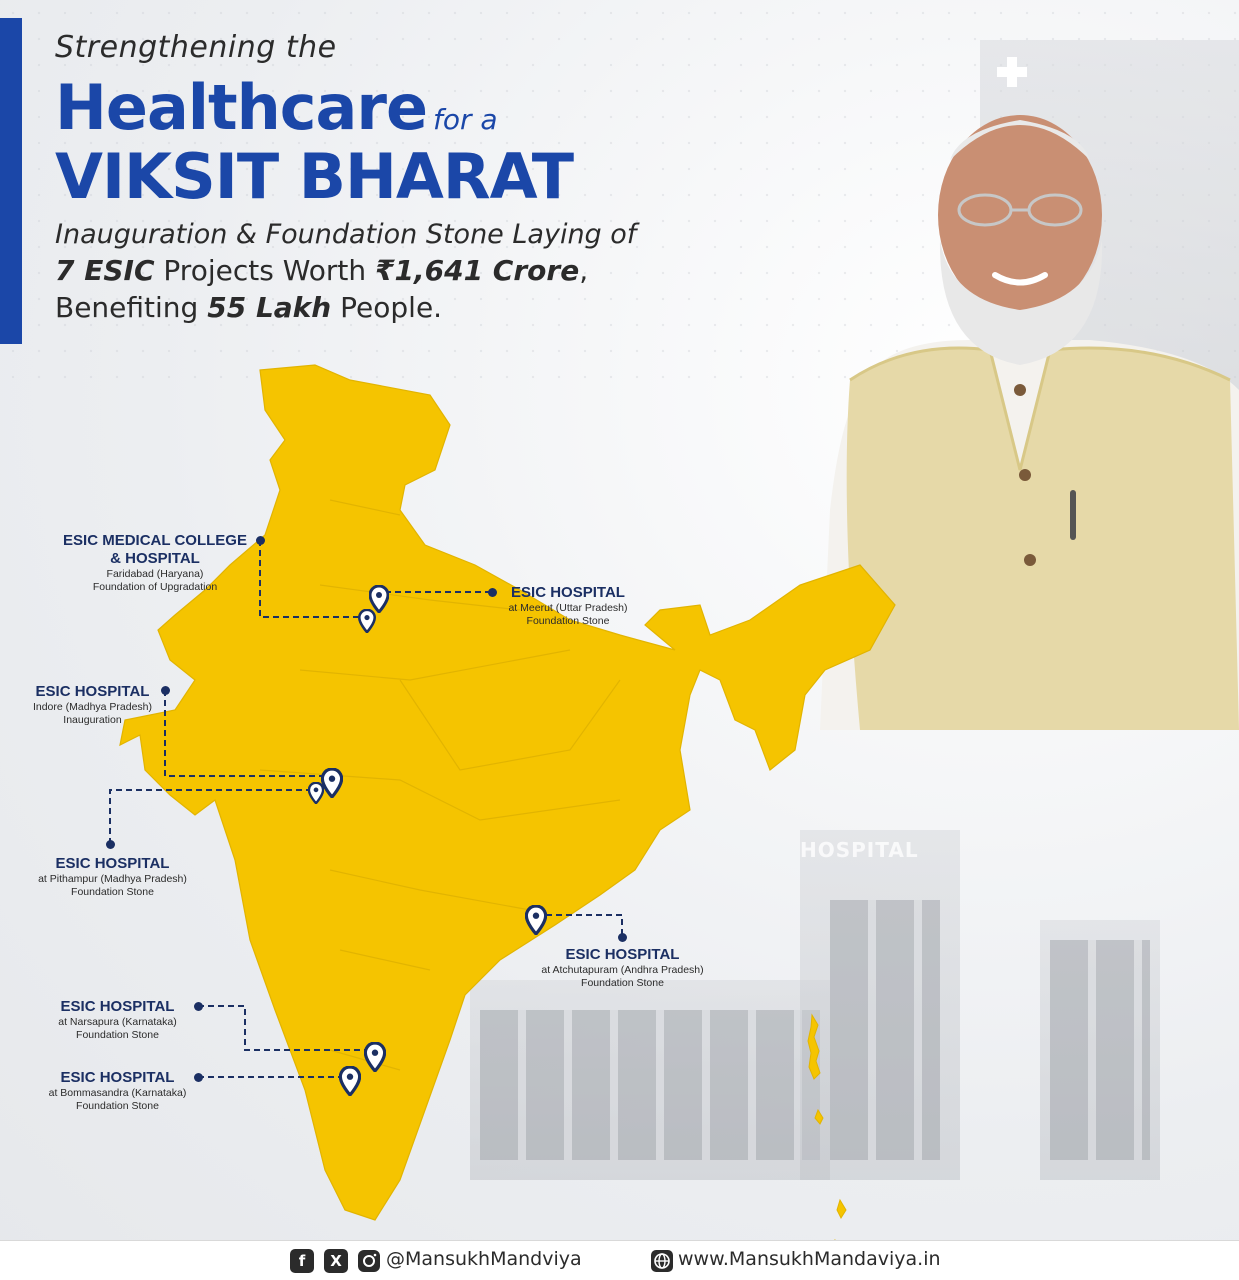 The width and height of the screenshot is (1239, 1280). Describe the element at coordinates (312, 579) in the screenshot. I see `connector-faridabad` at that location.